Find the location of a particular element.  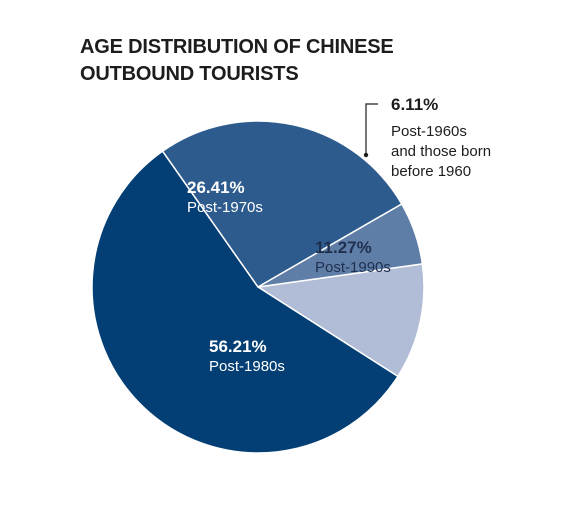

slice-value-label-3: 6.11% is located at coordinates (414, 104).